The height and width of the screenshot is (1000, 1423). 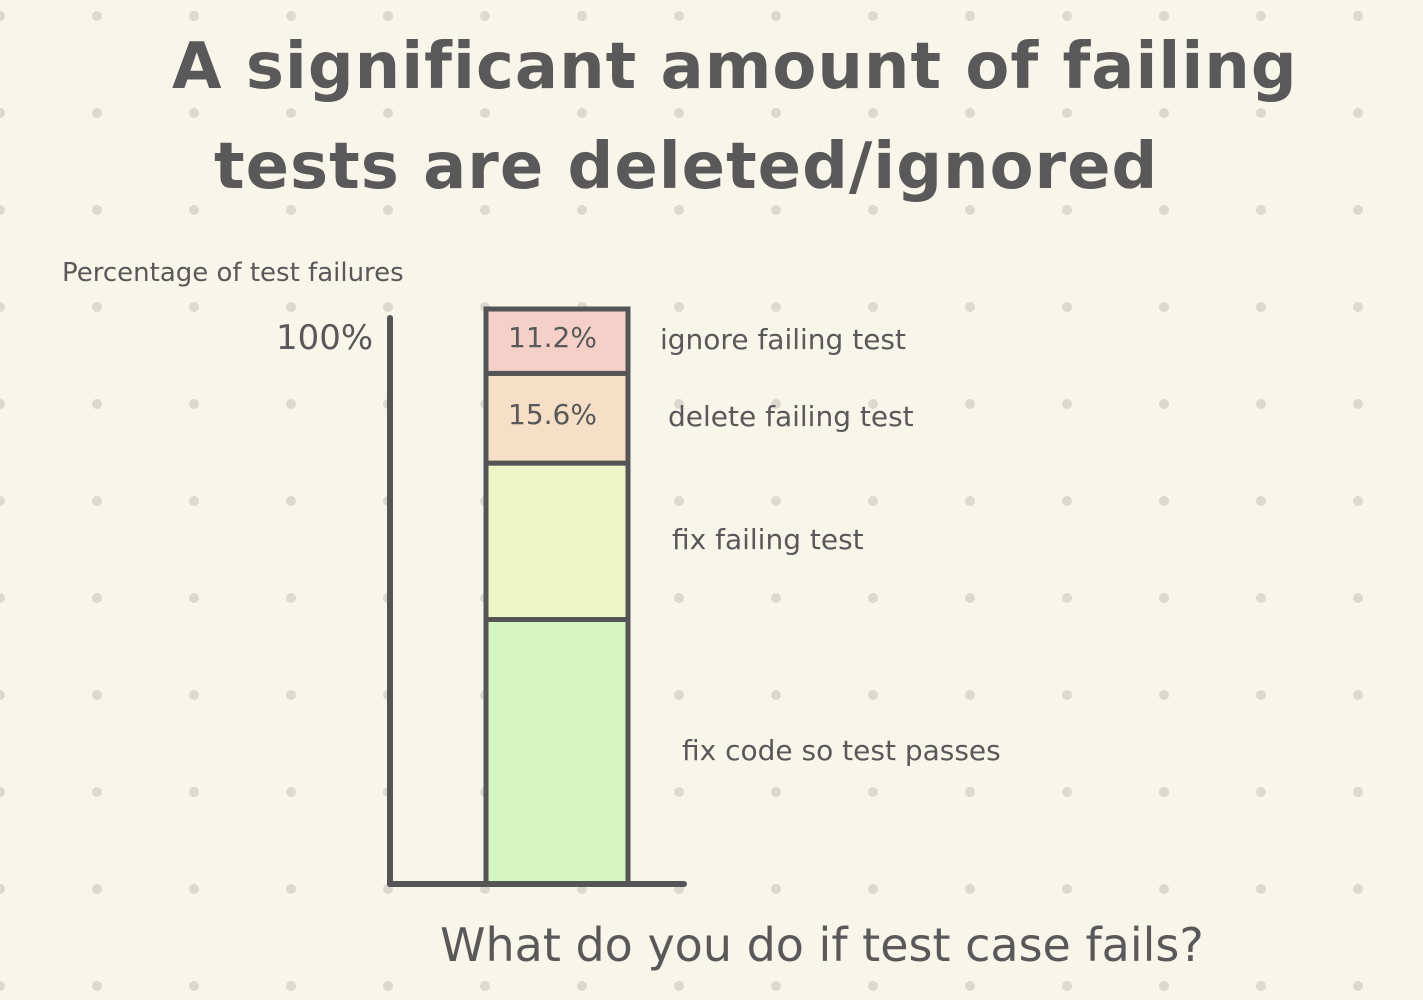 I want to click on segment-value-label-3: 15.6%, so click(x=552, y=415).